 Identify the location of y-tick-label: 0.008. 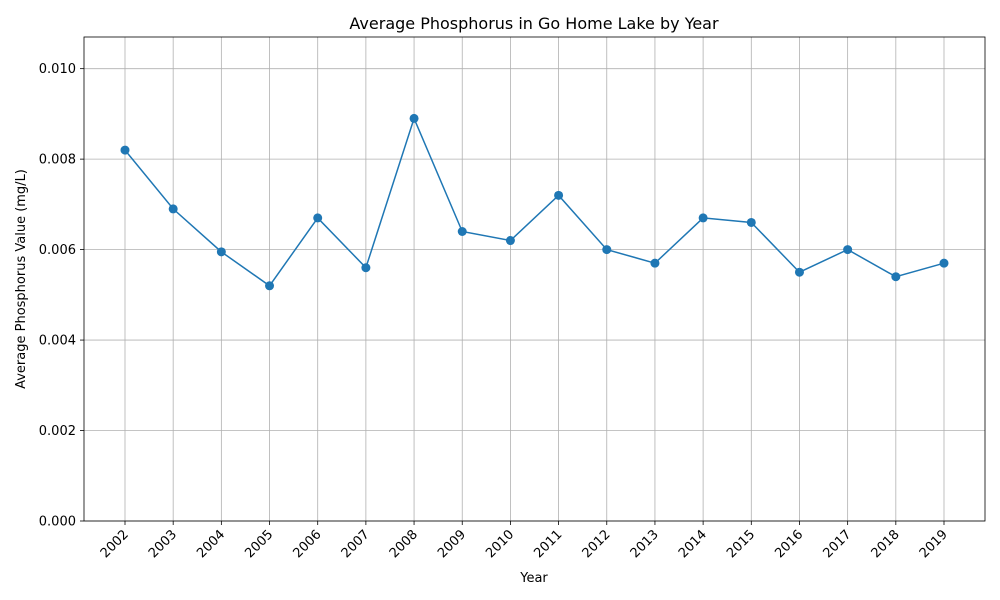
(57, 160).